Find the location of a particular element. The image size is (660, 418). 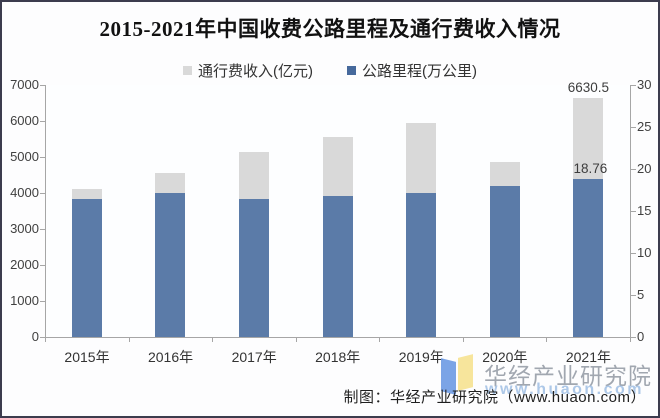

right-axis-tick-label: 30 is located at coordinates (644, 84).